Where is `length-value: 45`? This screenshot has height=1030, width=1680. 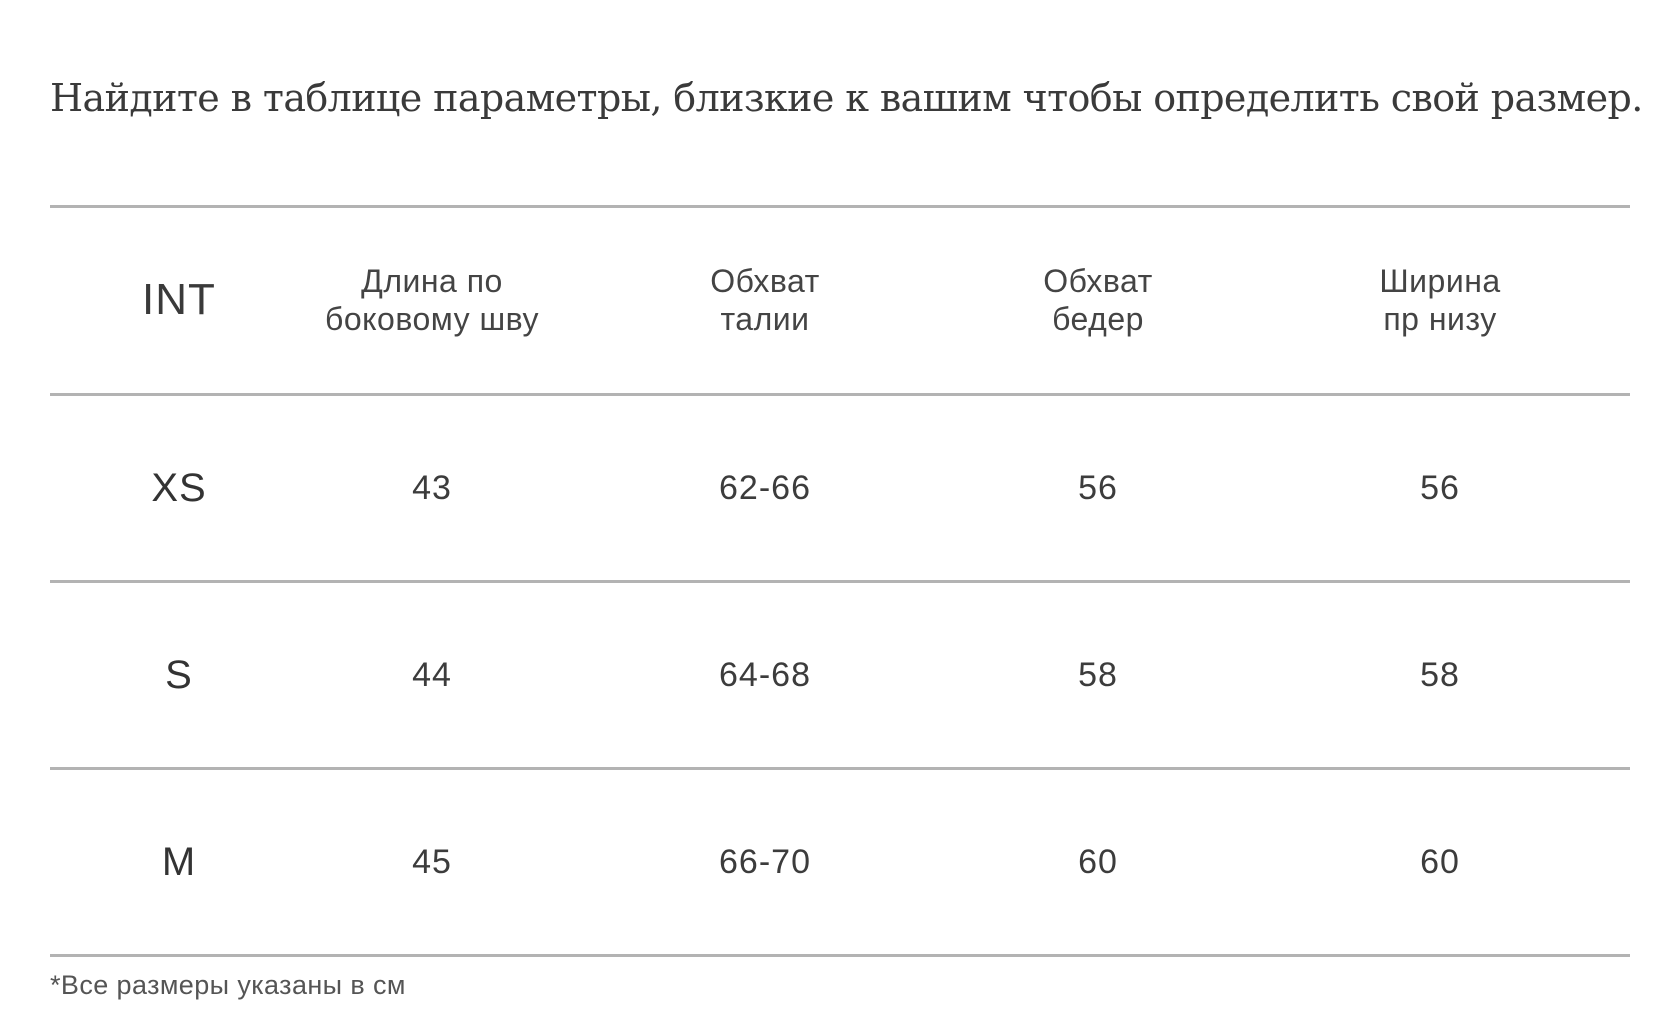 length-value: 45 is located at coordinates (432, 861).